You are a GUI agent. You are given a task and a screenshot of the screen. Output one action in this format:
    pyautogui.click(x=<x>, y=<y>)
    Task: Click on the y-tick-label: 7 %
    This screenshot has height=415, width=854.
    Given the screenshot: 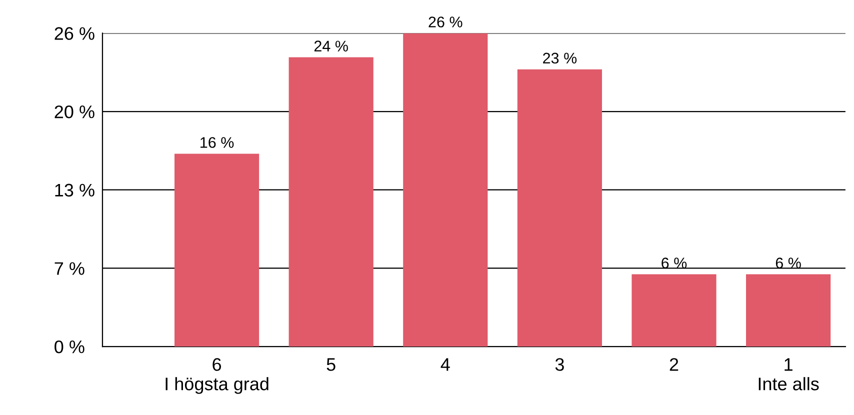 What is the action you would take?
    pyautogui.click(x=69, y=268)
    